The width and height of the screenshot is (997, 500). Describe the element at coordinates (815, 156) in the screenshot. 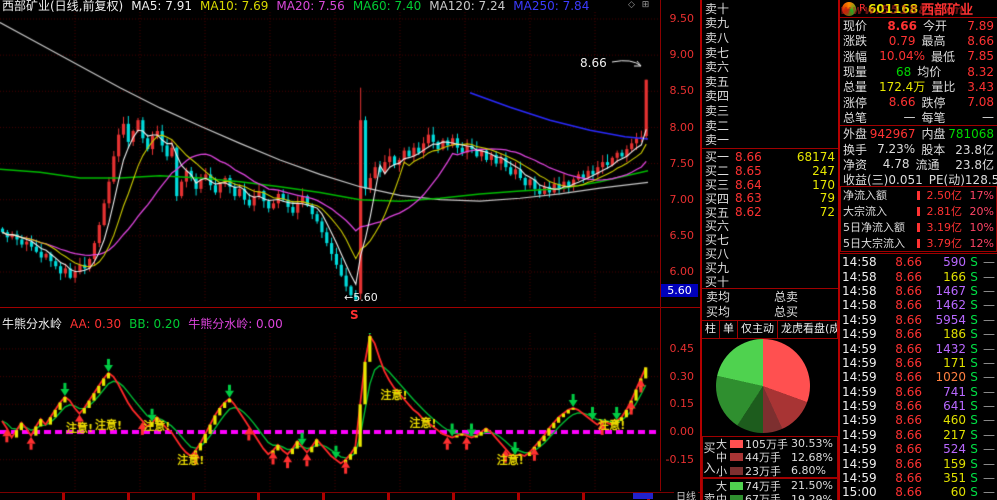

I see `buy-level-volume: 68174` at that location.